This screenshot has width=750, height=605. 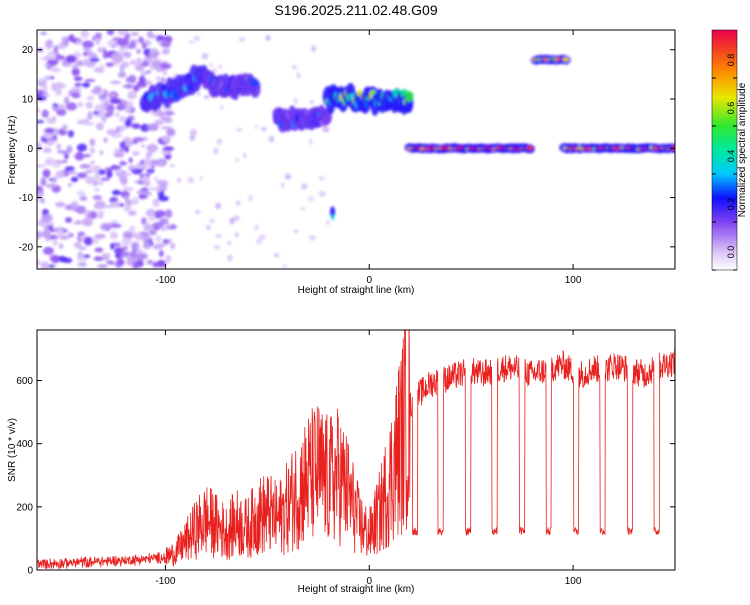 I want to click on y-tick-label: 200, so click(x=24, y=507).